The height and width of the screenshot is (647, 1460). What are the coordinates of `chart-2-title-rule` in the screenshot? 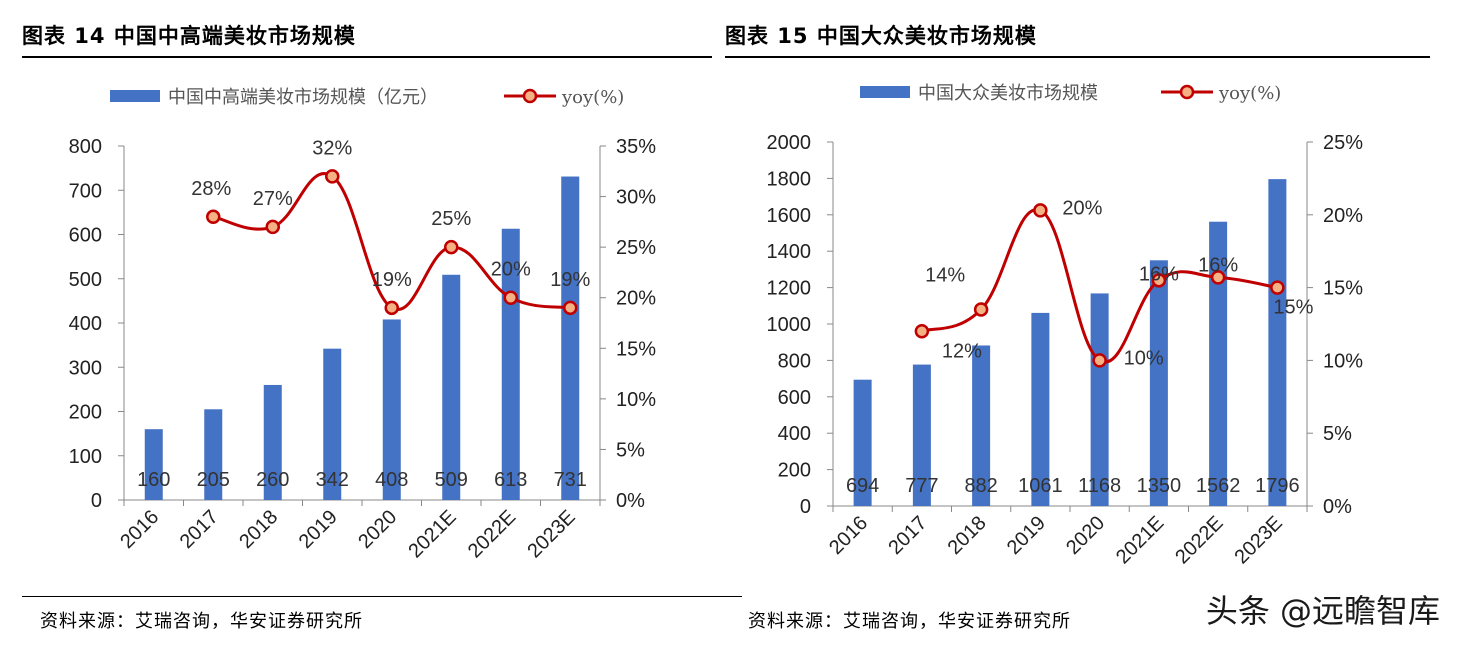 It's located at (1077, 57).